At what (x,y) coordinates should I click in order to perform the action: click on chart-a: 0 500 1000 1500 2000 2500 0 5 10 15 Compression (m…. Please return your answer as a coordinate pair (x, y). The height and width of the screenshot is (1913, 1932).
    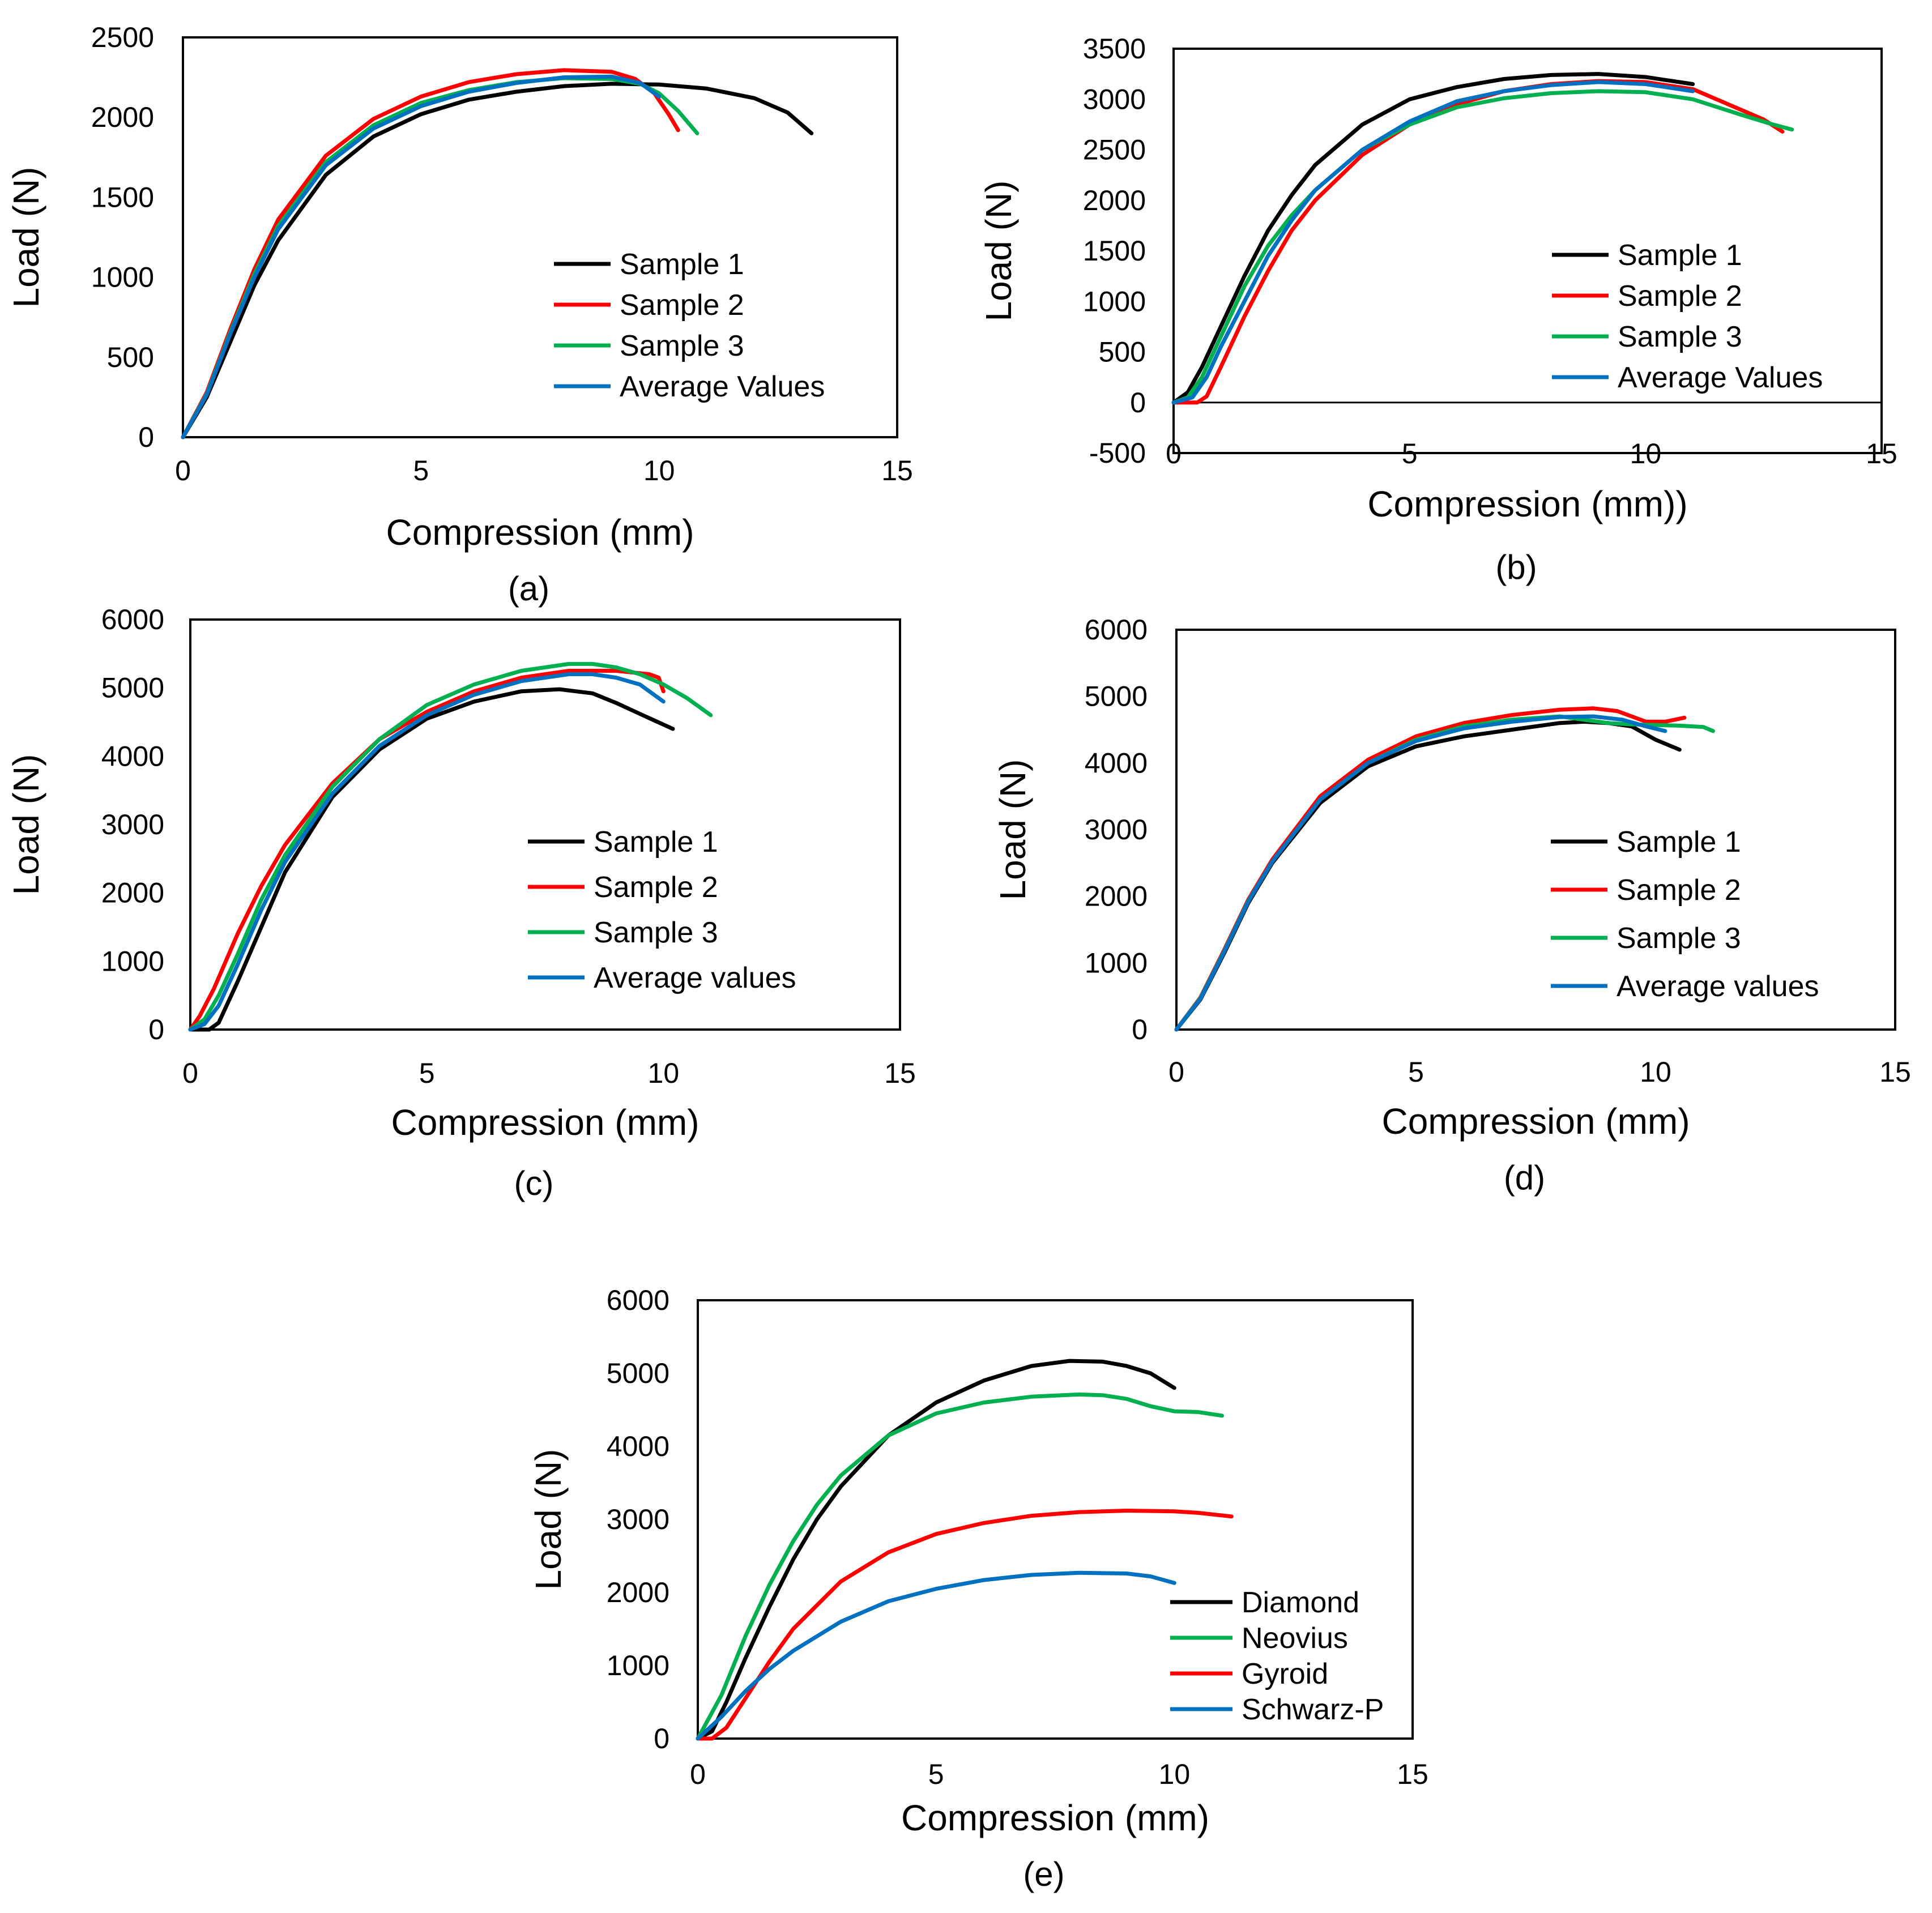
    Looking at the image, I should click on (459, 315).